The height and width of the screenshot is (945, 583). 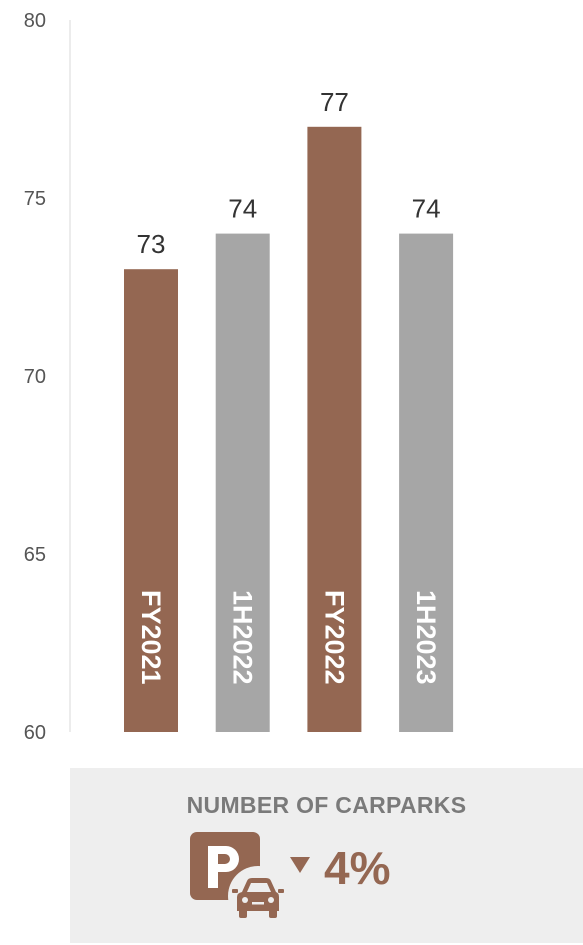 I want to click on category-label: FY2021, so click(x=151, y=637).